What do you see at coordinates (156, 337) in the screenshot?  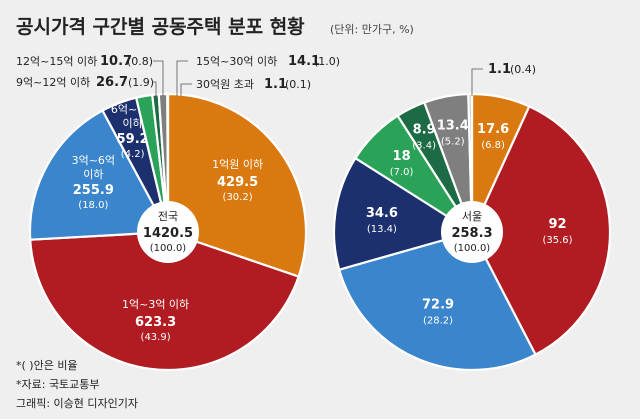 I see `national-slice-1-pct: (43.9)` at bounding box center [156, 337].